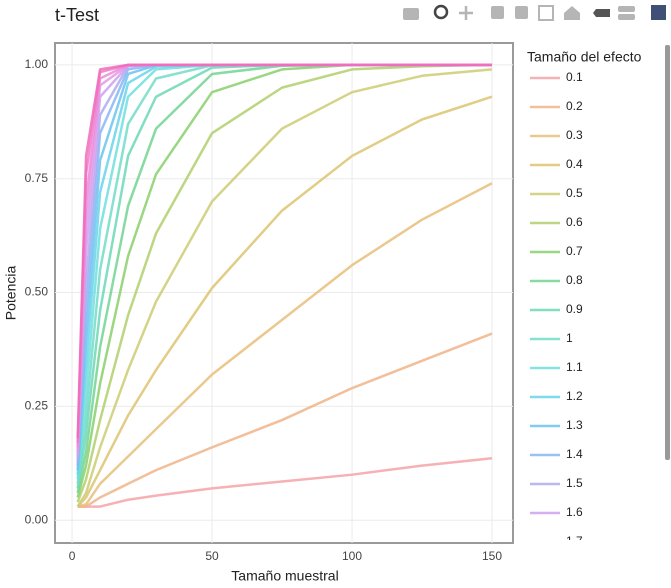  What do you see at coordinates (37, 292) in the screenshot?
I see `y-tick-label: 0.50` at bounding box center [37, 292].